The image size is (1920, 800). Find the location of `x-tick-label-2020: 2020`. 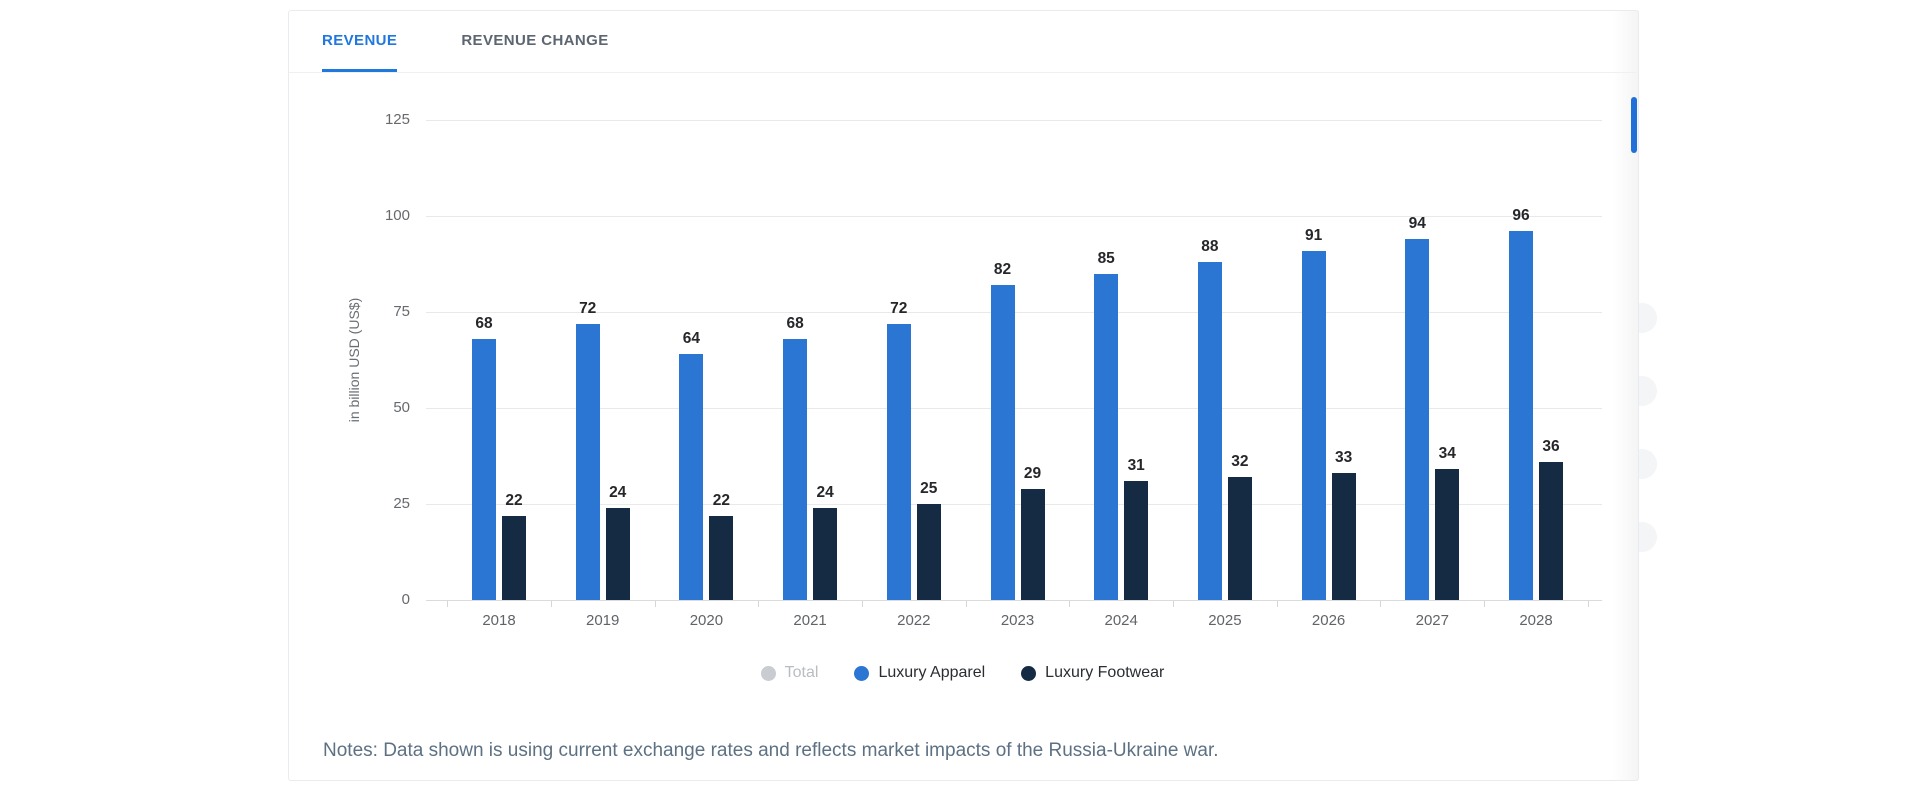

x-tick-label-2020: 2020 is located at coordinates (706, 620).